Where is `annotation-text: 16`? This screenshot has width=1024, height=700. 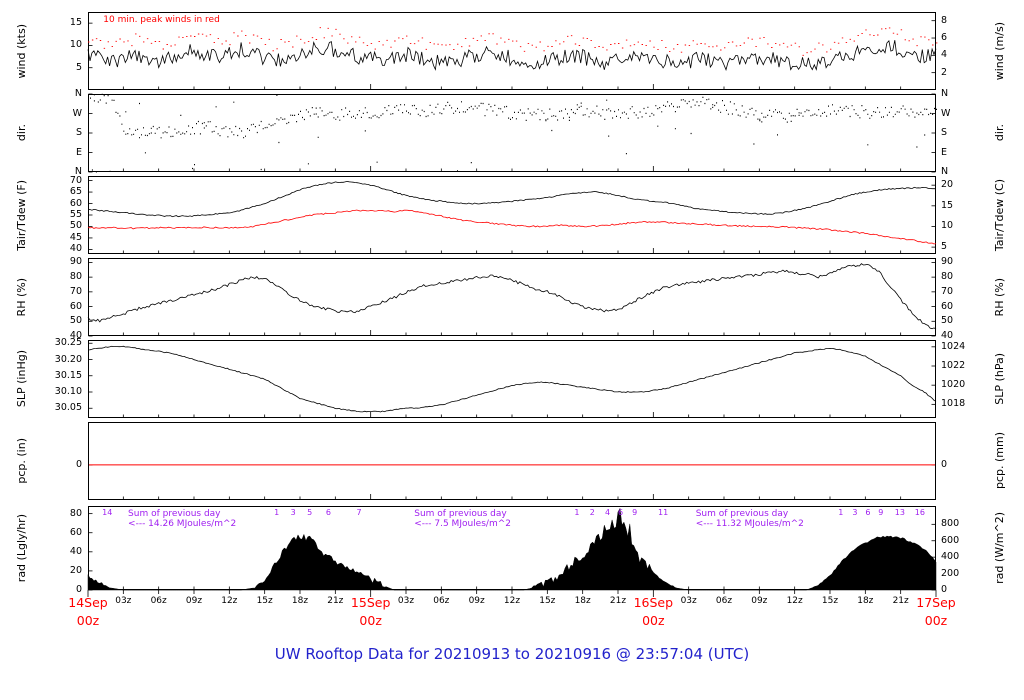 annotation-text: 16 is located at coordinates (919, 512).